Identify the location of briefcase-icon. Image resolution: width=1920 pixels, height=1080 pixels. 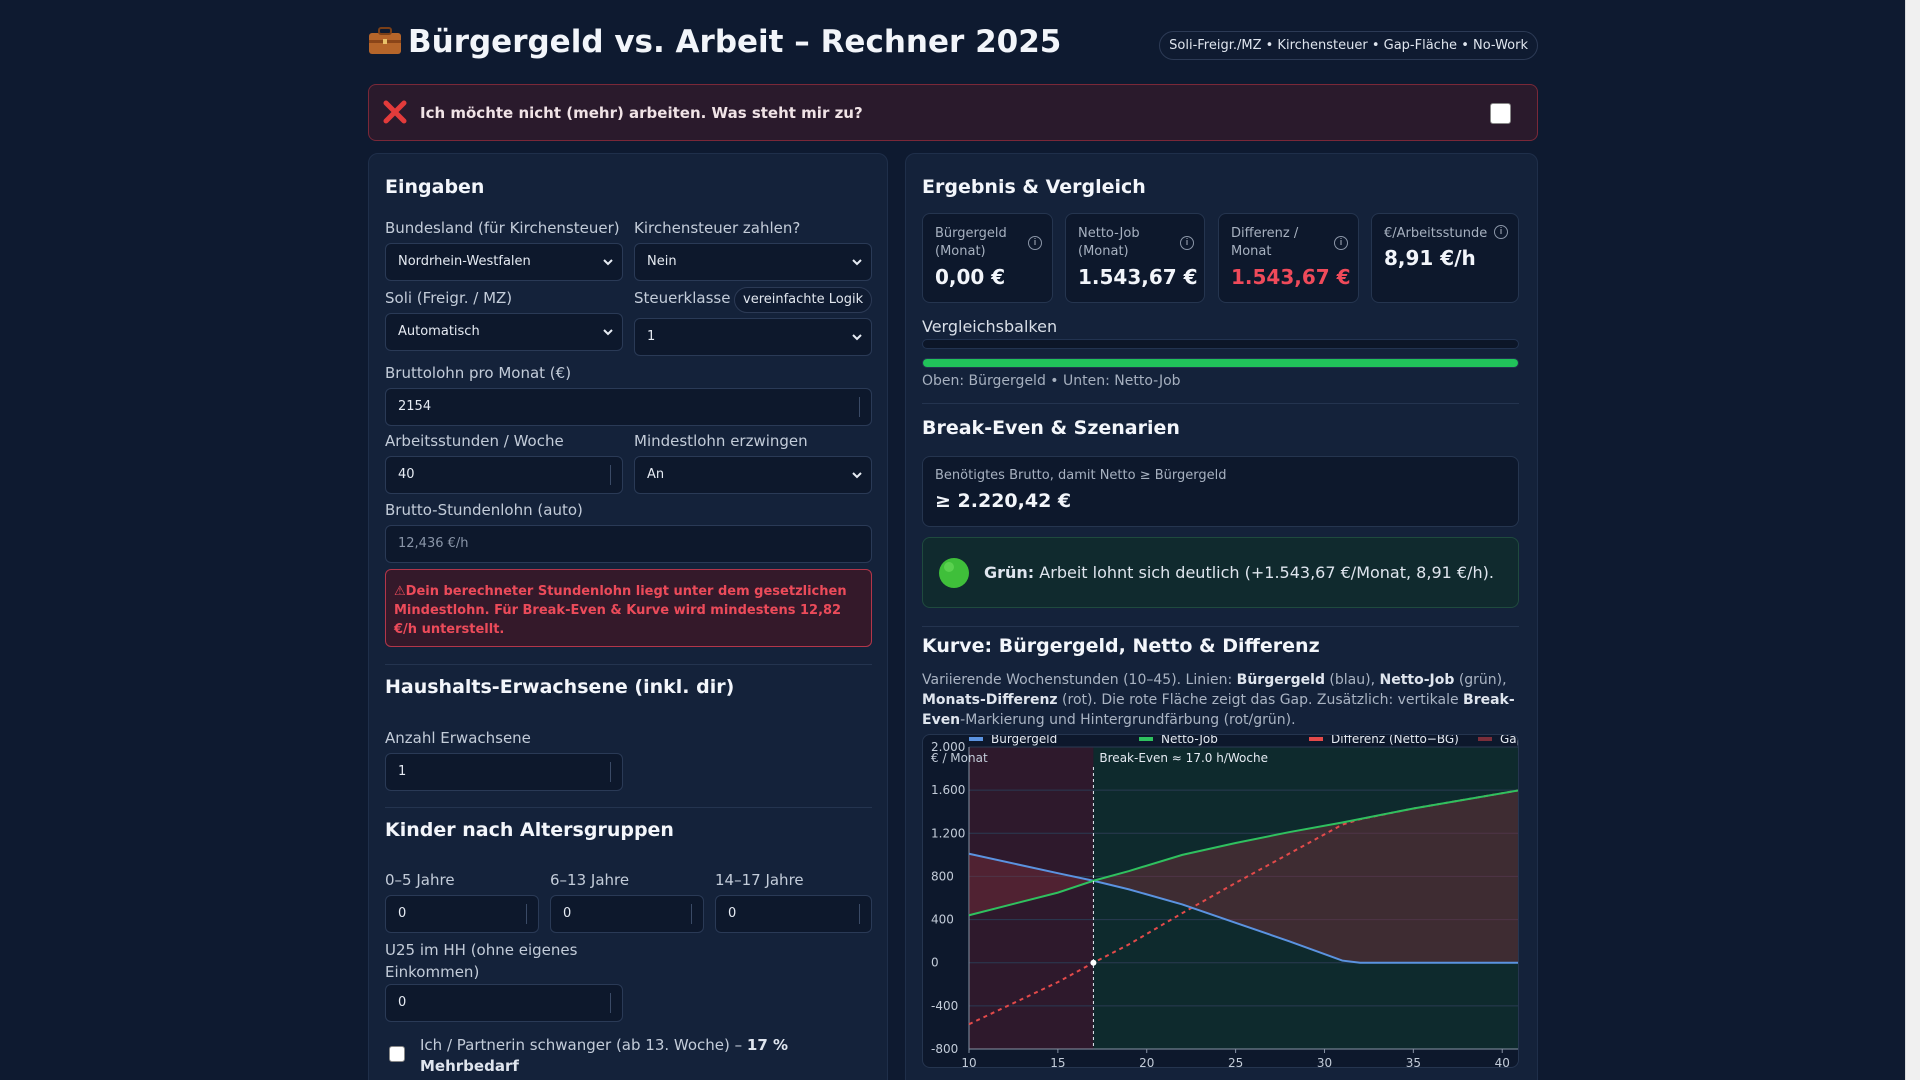
(385, 40).